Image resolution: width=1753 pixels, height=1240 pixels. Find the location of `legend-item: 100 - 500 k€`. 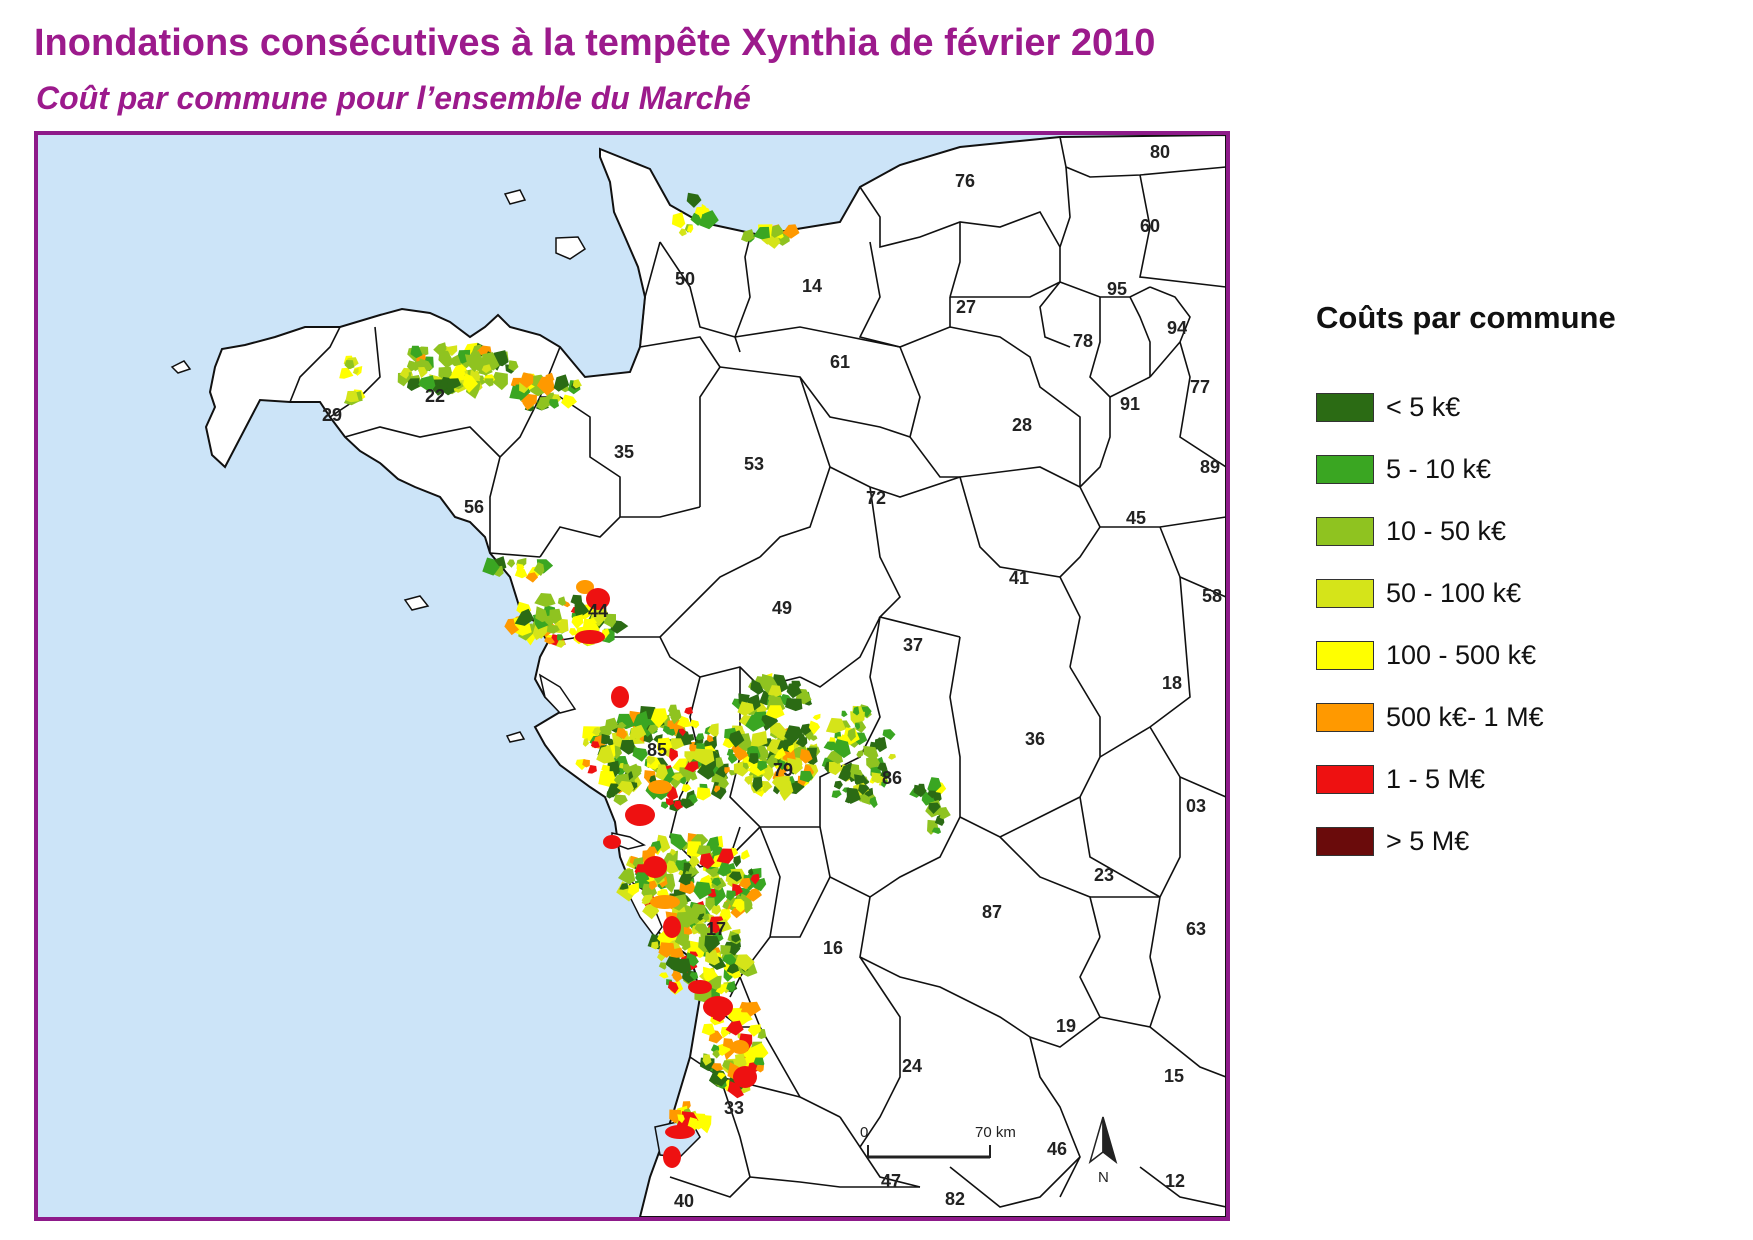

legend-item: 100 - 500 k€ is located at coordinates (1526, 655).